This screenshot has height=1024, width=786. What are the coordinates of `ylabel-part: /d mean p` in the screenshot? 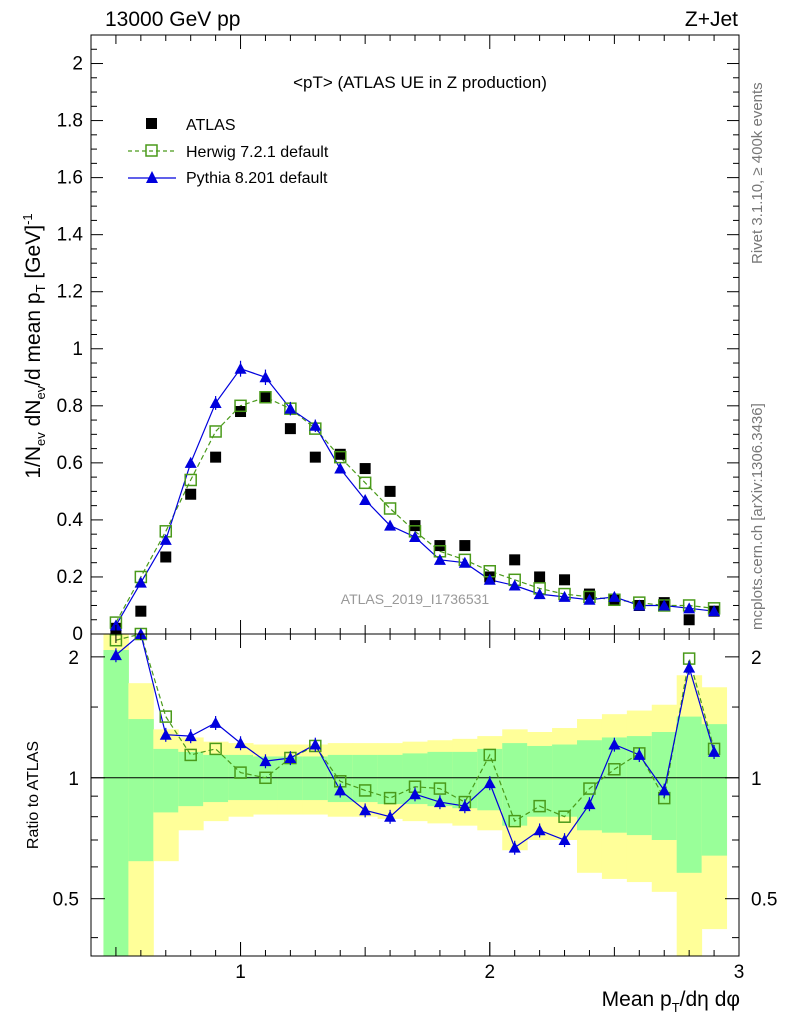 It's located at (33, 338).